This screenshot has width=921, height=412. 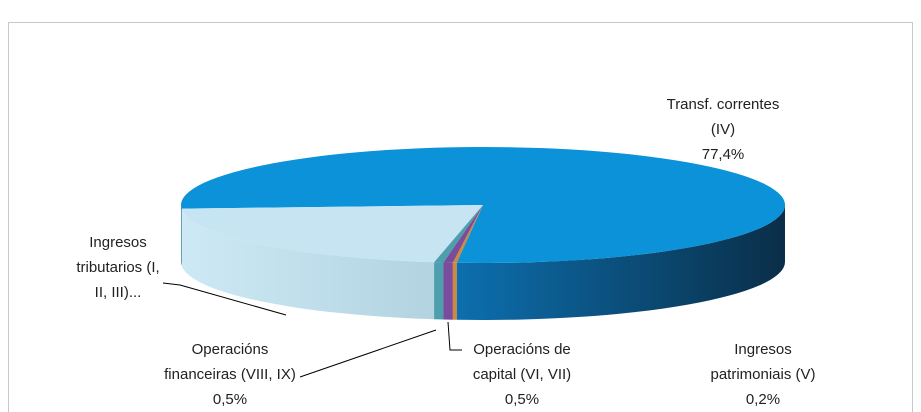 I want to click on category-label: Operacións de capital (VI, VII), so click(x=522, y=362).